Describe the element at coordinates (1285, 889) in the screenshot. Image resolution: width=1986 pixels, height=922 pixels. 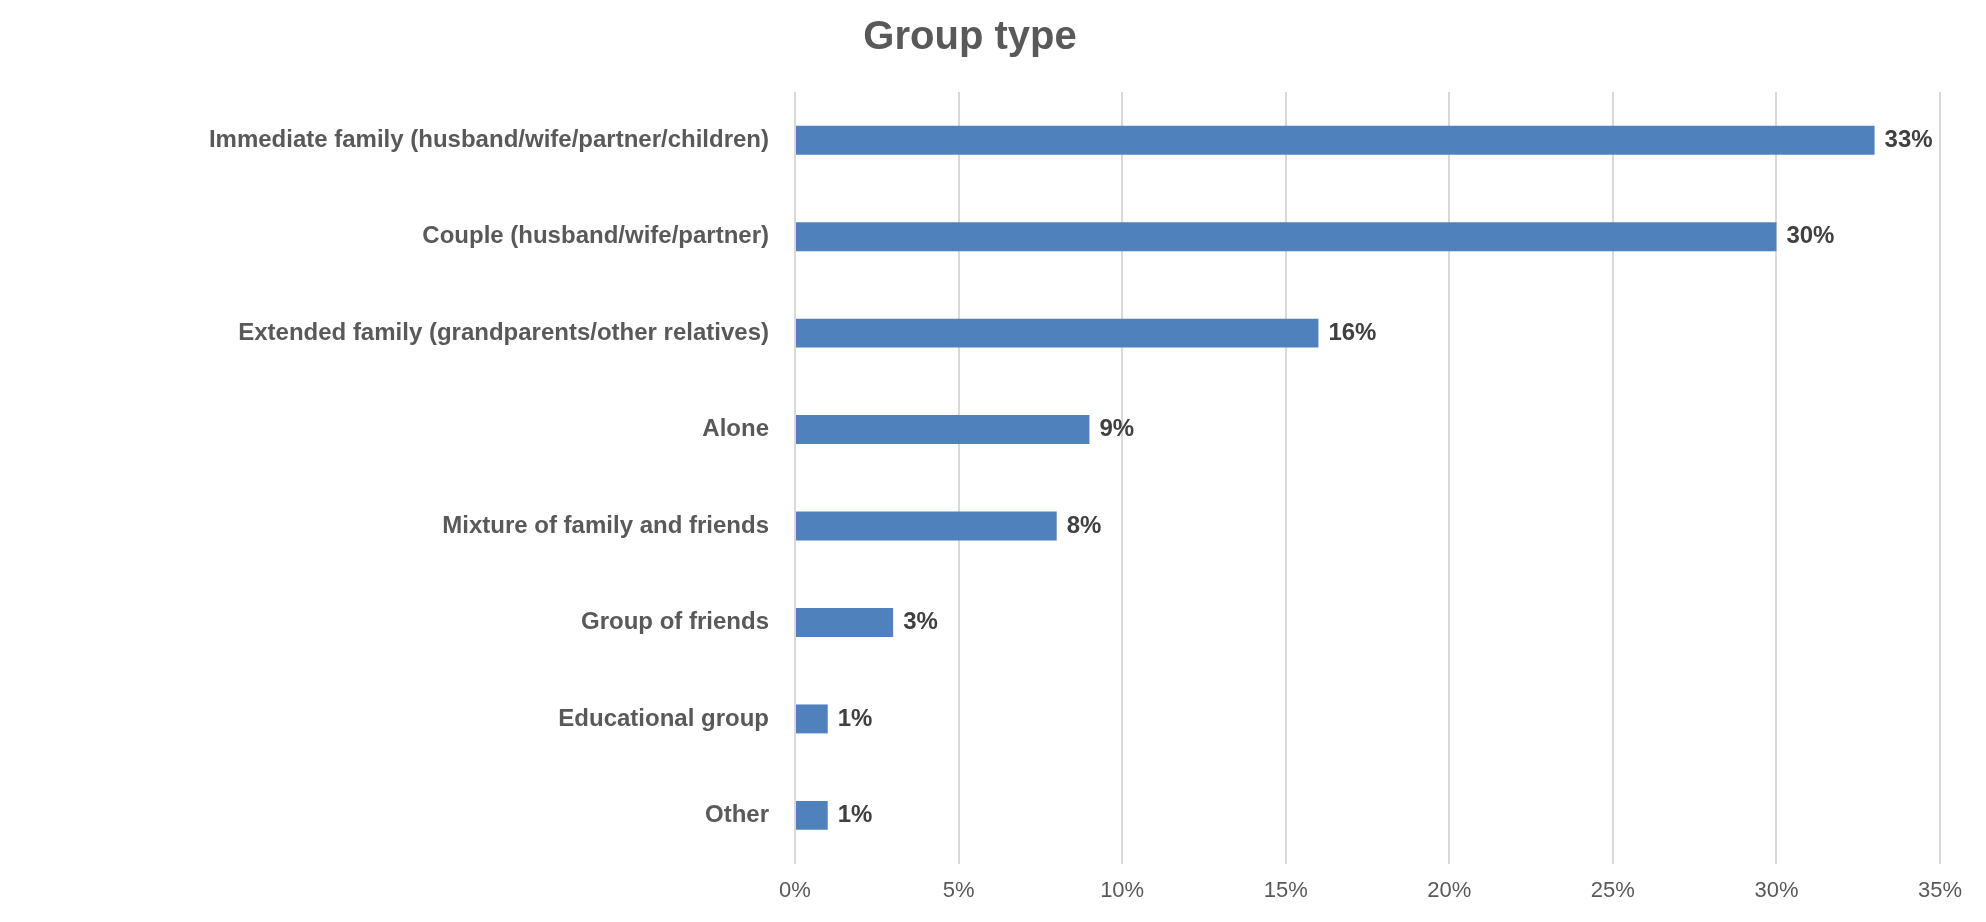
I see `x-tick-label: 15%` at that location.